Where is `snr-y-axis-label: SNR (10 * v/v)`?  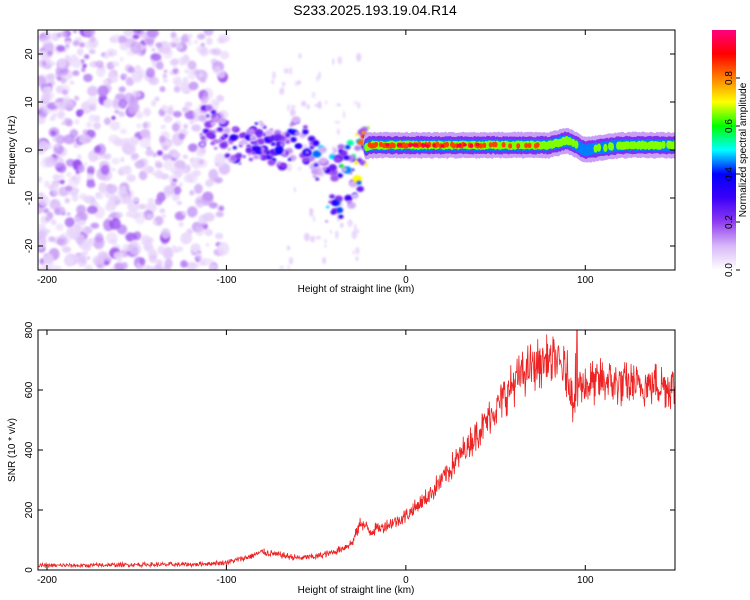 snr-y-axis-label: SNR (10 * v/v) is located at coordinates (12, 450).